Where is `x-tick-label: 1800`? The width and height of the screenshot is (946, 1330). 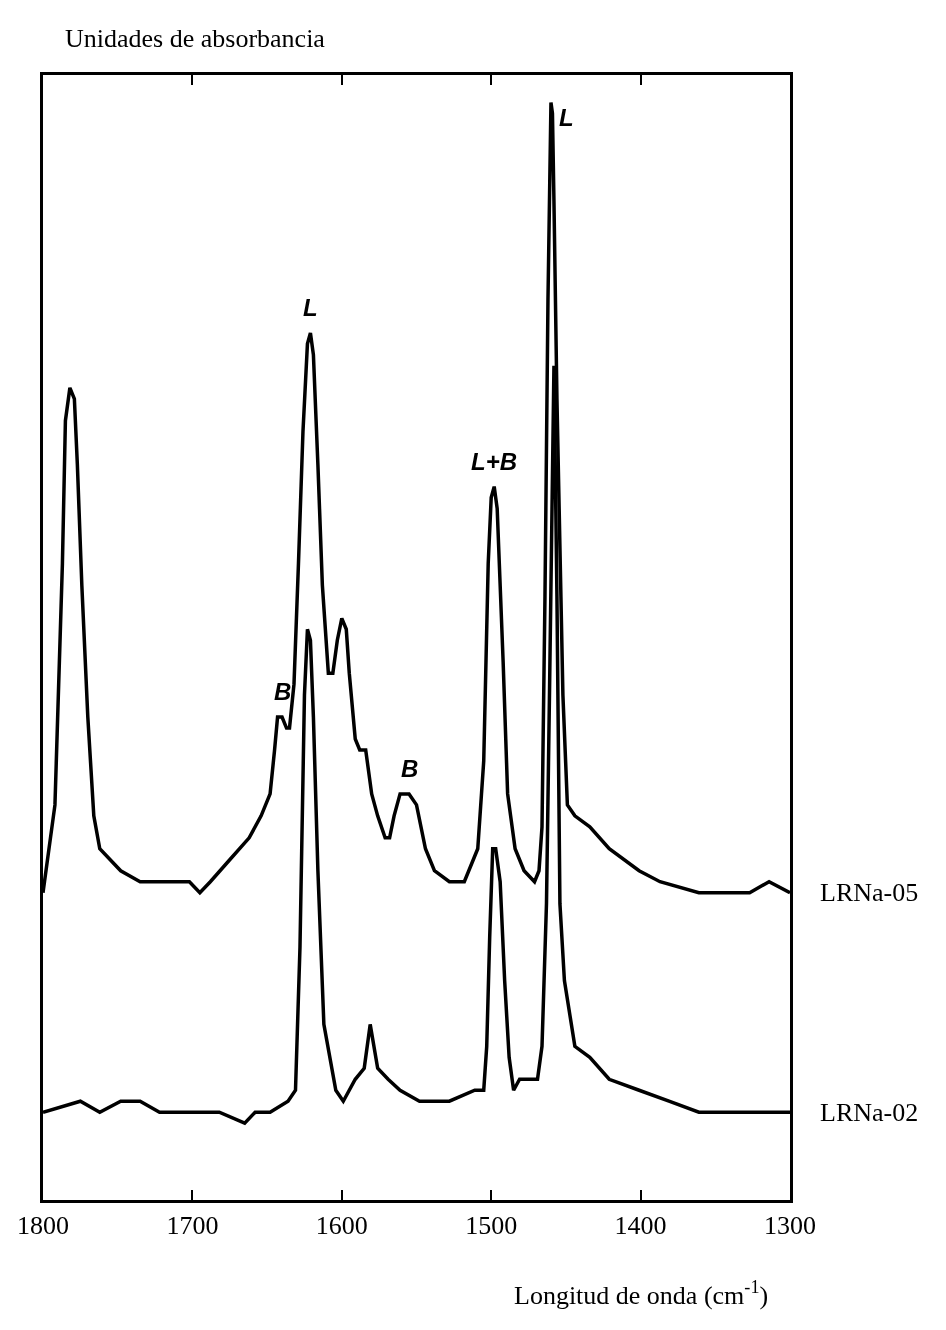 x-tick-label: 1800 is located at coordinates (43, 1226).